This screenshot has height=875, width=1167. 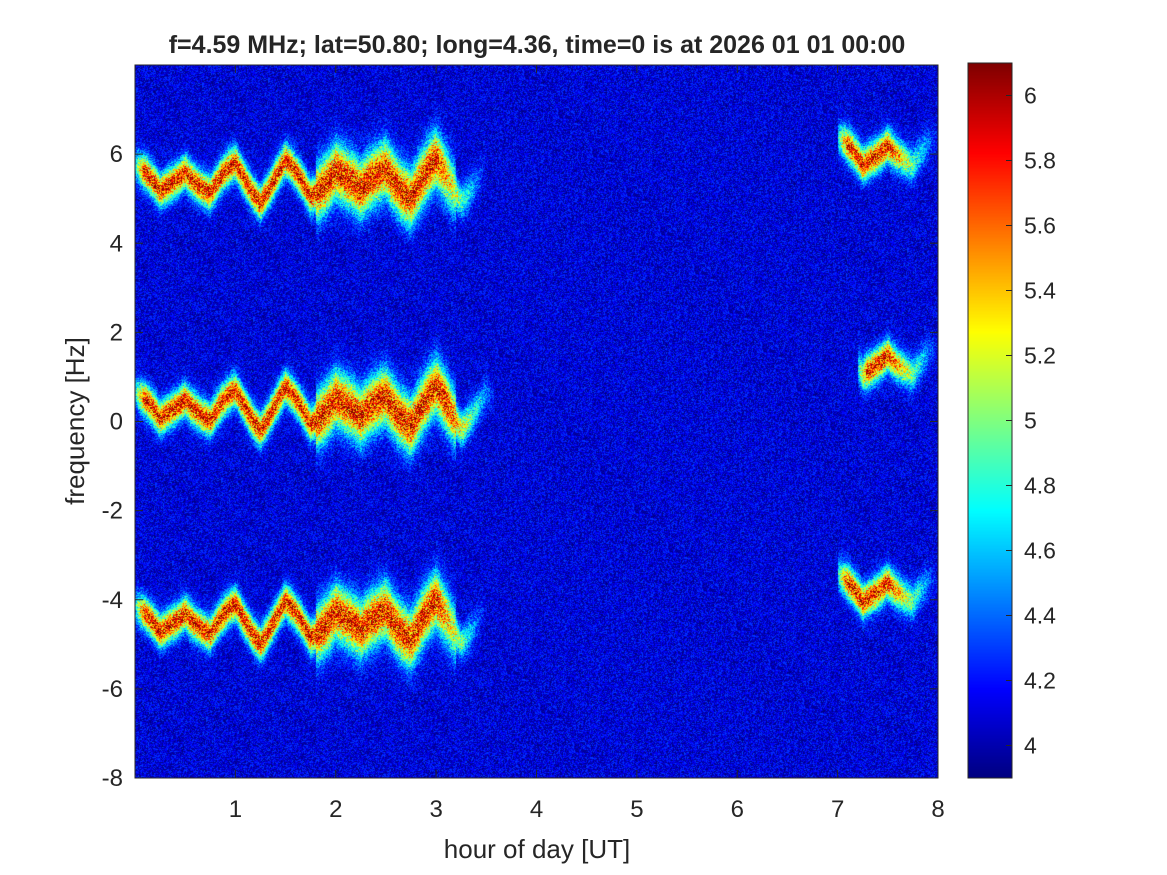 What do you see at coordinates (1040, 291) in the screenshot?
I see `colorbar-tick-label: 5.4` at bounding box center [1040, 291].